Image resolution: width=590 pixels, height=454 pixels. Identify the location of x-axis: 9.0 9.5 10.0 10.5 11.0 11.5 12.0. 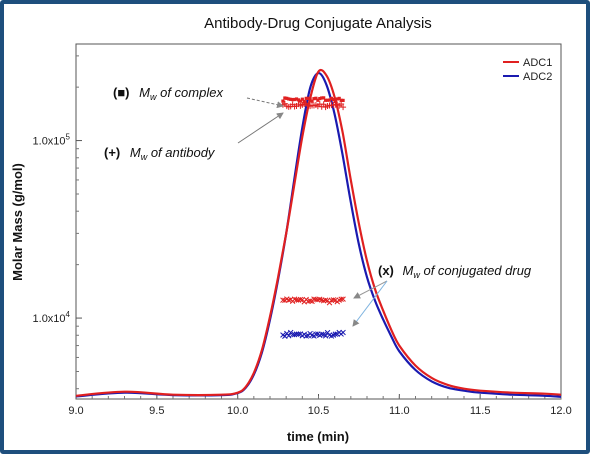
(320, 405).